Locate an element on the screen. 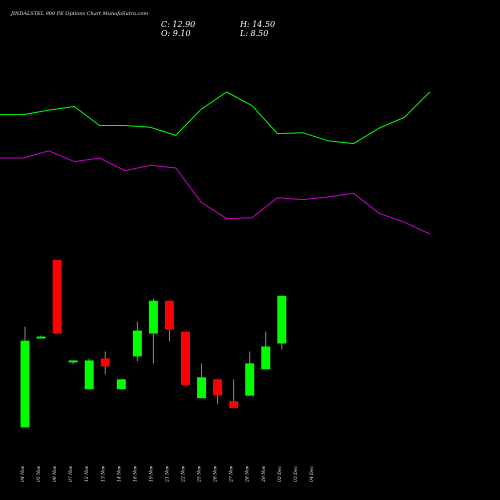  x-tick-label: 03 Dec is located at coordinates (296, 474).